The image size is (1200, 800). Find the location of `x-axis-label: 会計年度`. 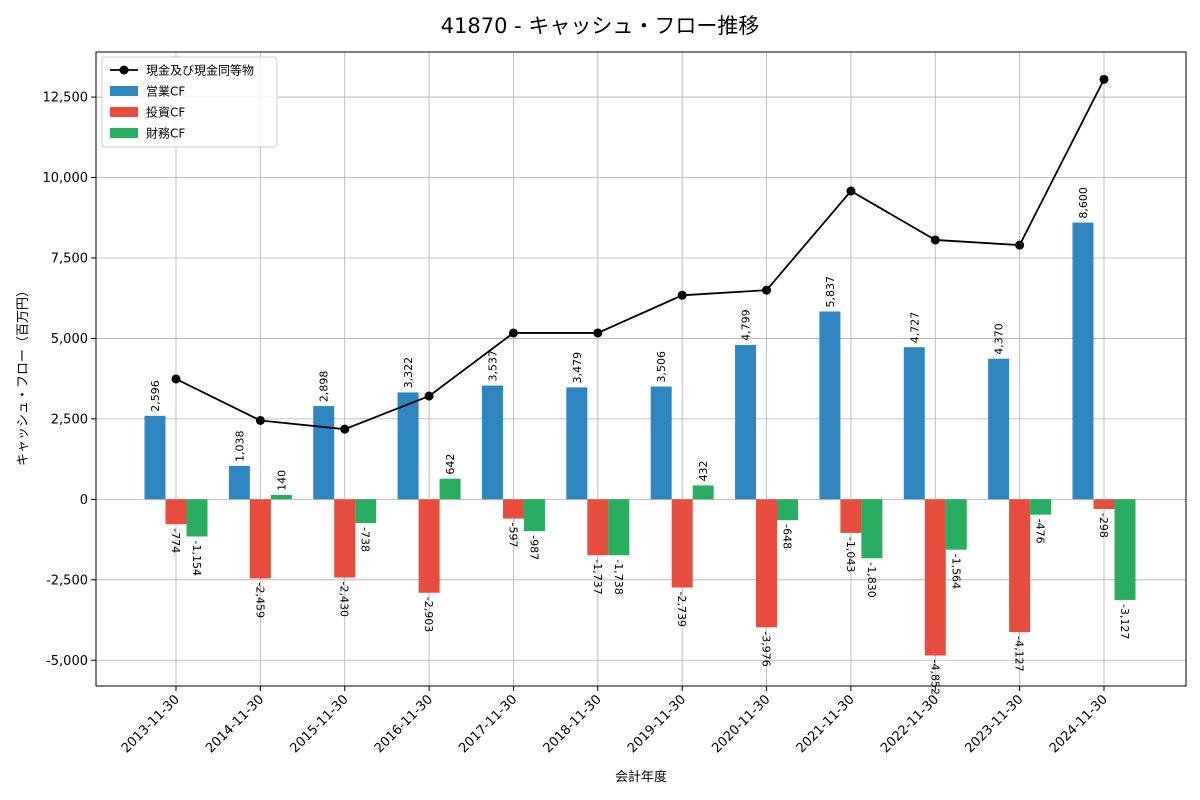

x-axis-label: 会計年度 is located at coordinates (641, 777).